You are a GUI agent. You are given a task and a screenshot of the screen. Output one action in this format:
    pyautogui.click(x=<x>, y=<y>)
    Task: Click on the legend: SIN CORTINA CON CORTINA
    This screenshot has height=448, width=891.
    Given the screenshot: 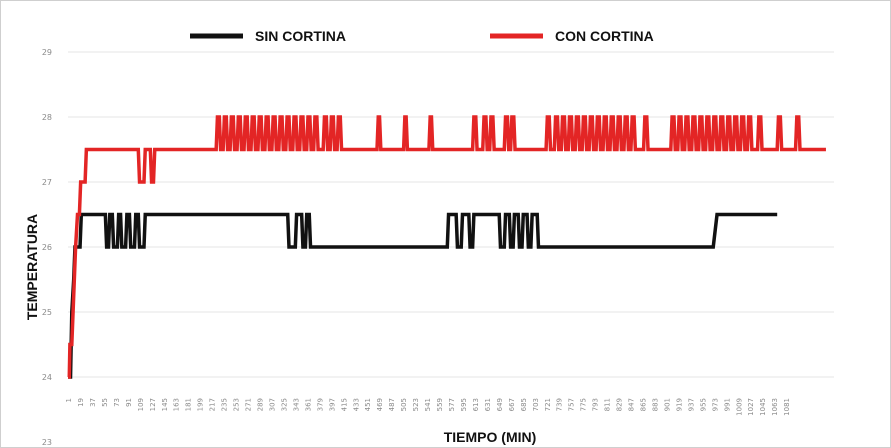 What is the action you would take?
    pyautogui.click(x=422, y=36)
    